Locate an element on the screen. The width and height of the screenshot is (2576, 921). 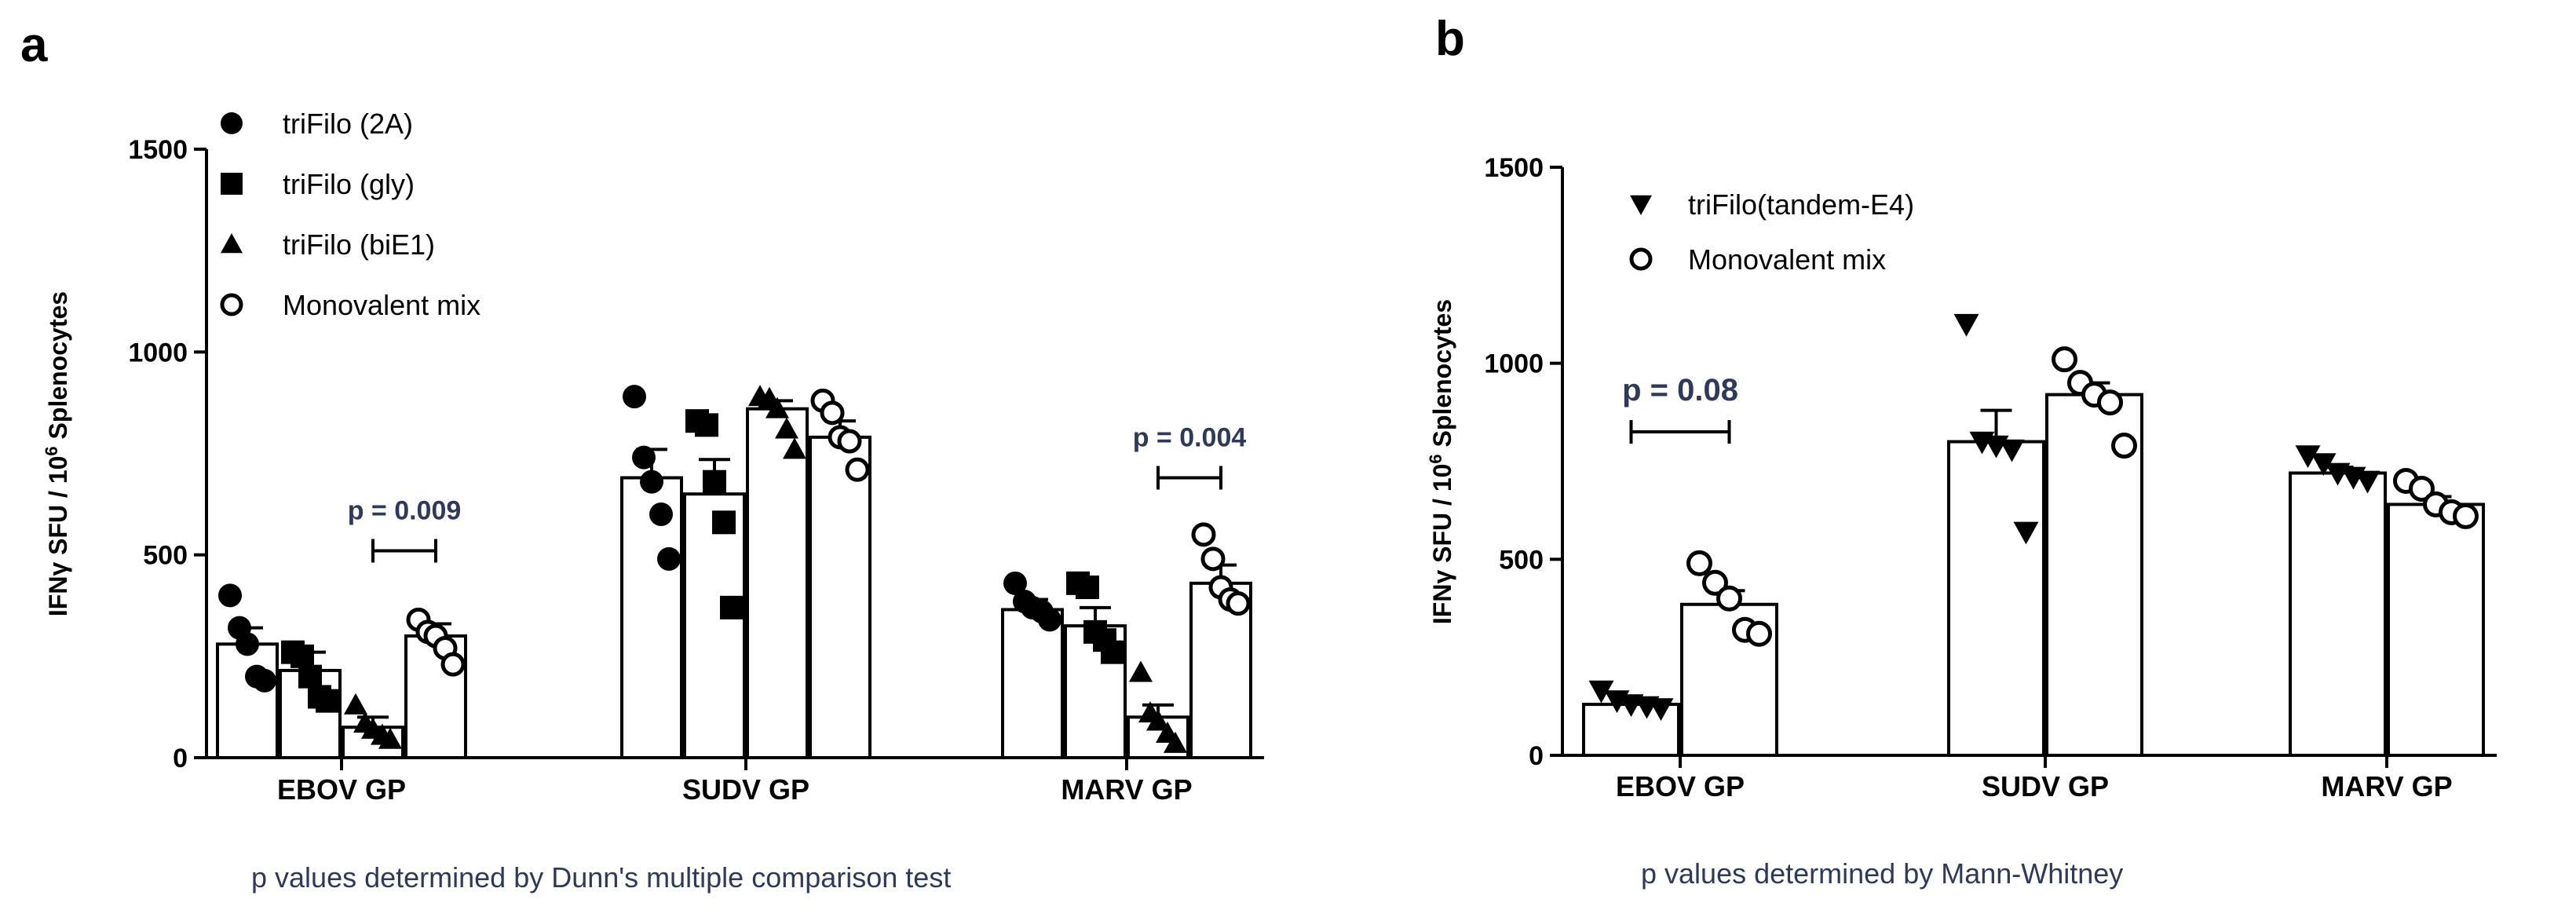
legend-label: triFilo (2A) is located at coordinates (348, 124).